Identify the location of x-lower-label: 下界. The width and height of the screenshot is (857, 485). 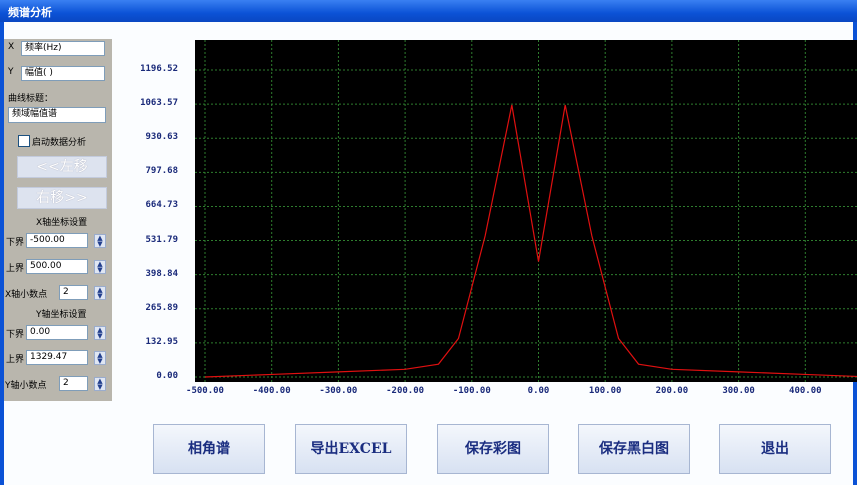
(15, 243).